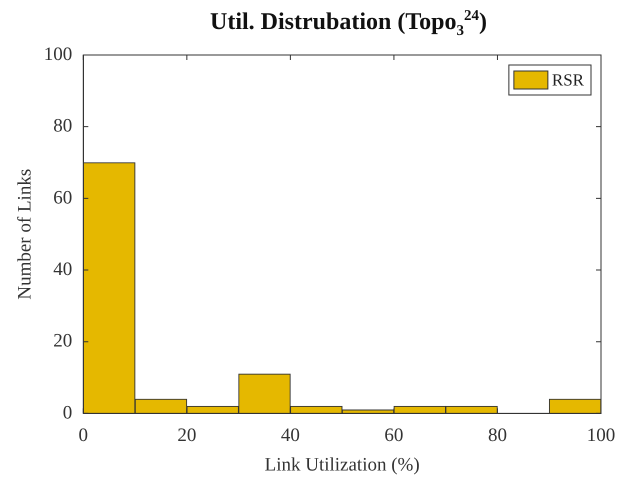  Describe the element at coordinates (83, 435) in the screenshot. I see `x-tick-label: 0` at that location.